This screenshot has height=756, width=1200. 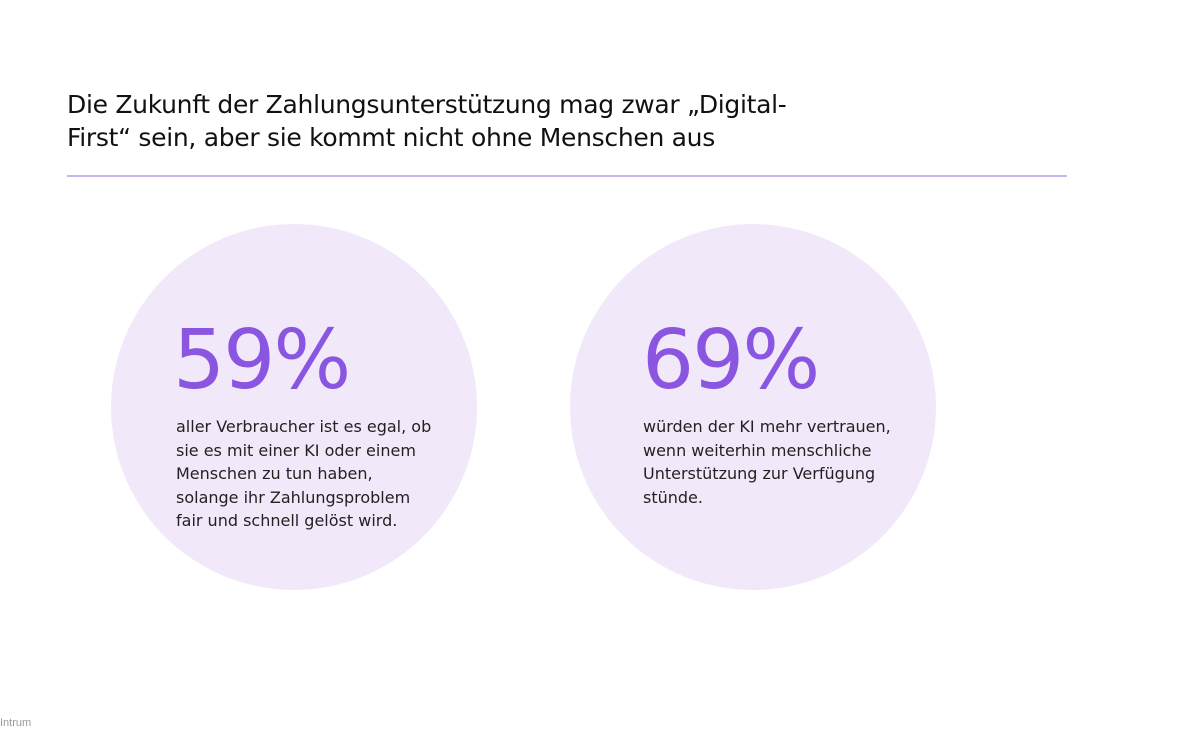 What do you see at coordinates (767, 426) in the screenshot?
I see `stat-description-2-line: würden der KI mehr vertrauen,` at bounding box center [767, 426].